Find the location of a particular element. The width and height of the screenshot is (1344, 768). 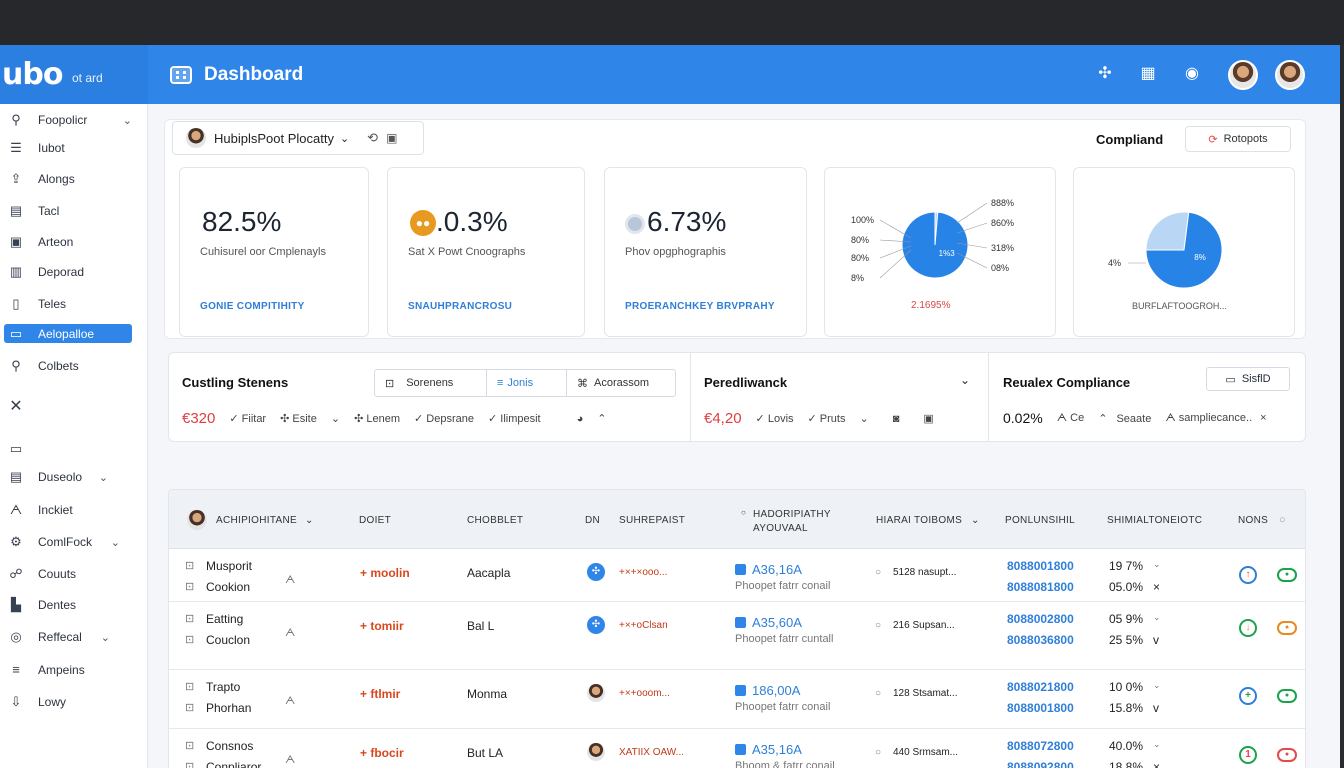

row-action: × is located at coordinates (1157, 587).